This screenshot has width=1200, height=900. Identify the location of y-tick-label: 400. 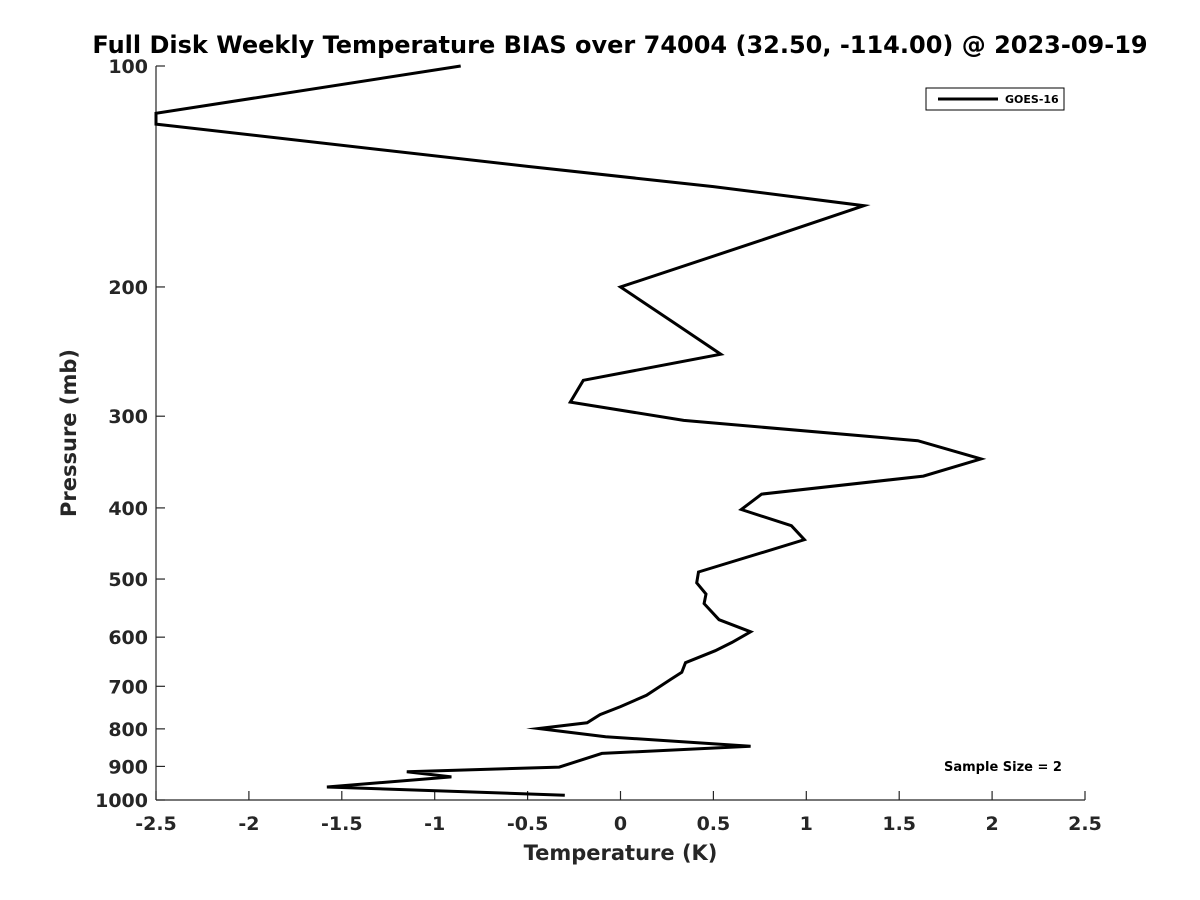
(128, 509).